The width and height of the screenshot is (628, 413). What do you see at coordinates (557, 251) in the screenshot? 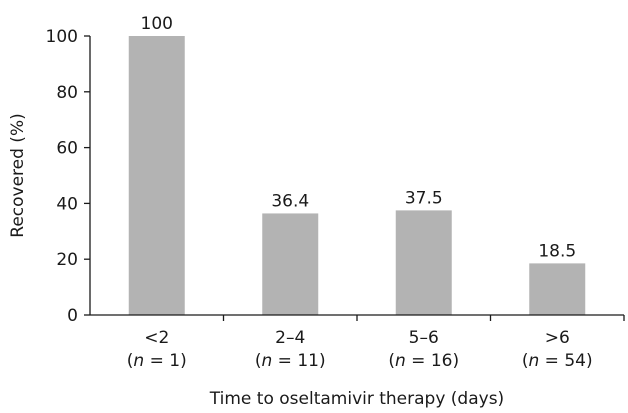
I see `bar-value-label: 18.5` at bounding box center [557, 251].